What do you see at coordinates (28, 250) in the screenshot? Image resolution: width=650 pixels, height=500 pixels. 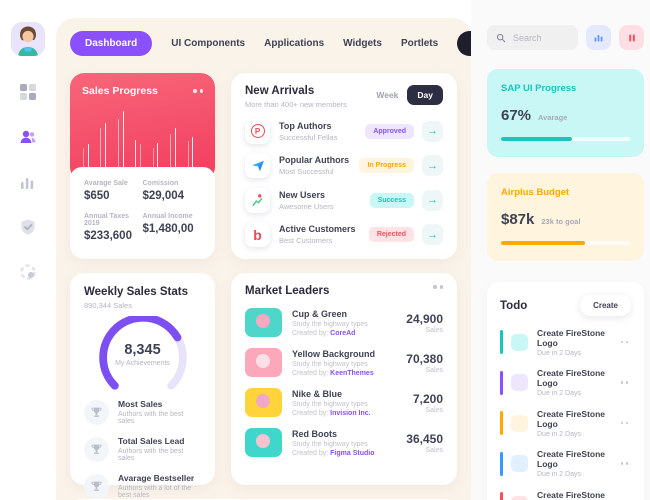 I see `sidebar` at bounding box center [28, 250].